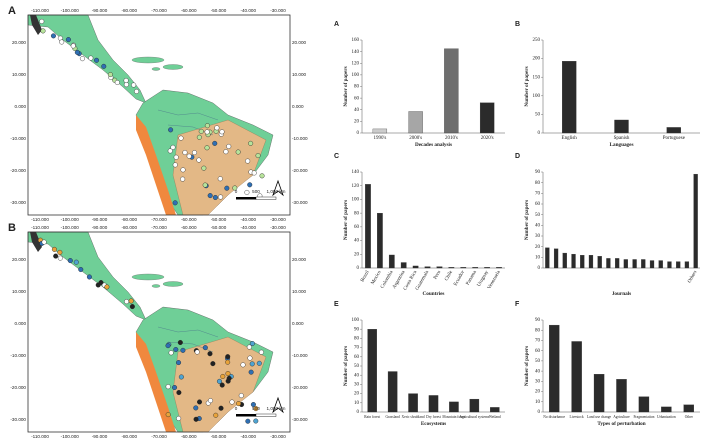 This screenshot has height=447, width=720. I want to click on lat-label: -20.000, so click(18, 170).